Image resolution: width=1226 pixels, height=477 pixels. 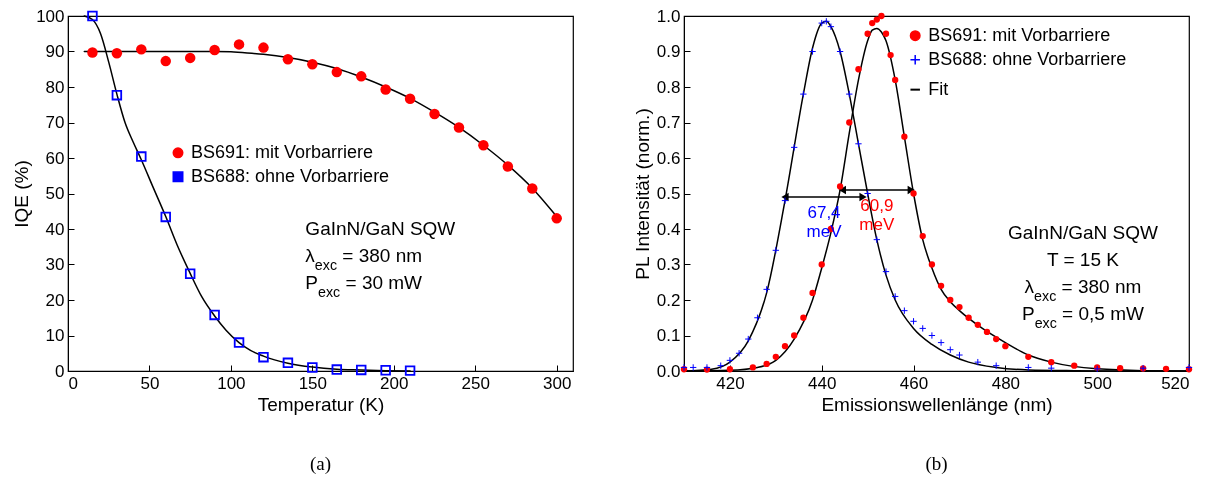 What do you see at coordinates (231, 383) in the screenshot?
I see `x-tick-label: 100` at bounding box center [231, 383].